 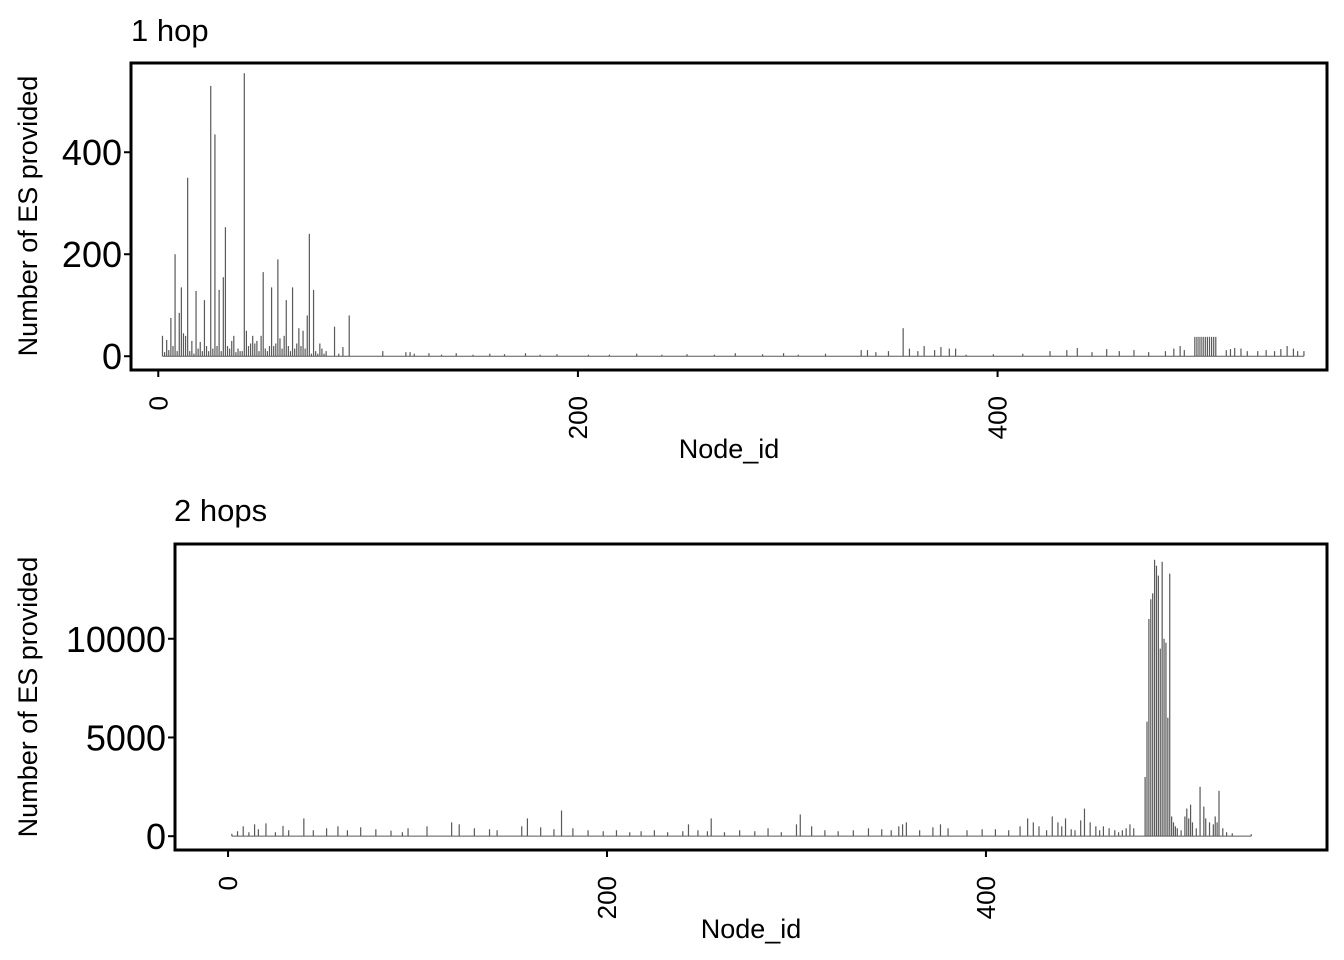 I want to click on y-axis-label-1hop: Number of ES provided, so click(x=28, y=216).